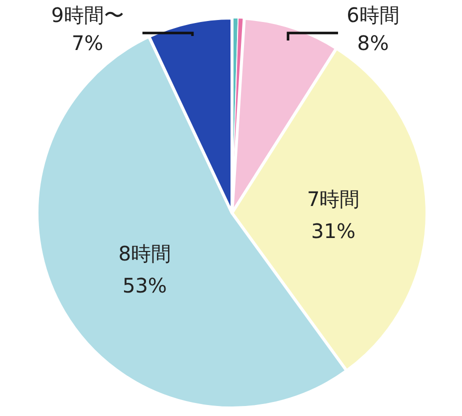 This screenshot has height=416, width=462. What do you see at coordinates (333, 198) in the screenshot?
I see `slice-label: 7時間` at bounding box center [333, 198].